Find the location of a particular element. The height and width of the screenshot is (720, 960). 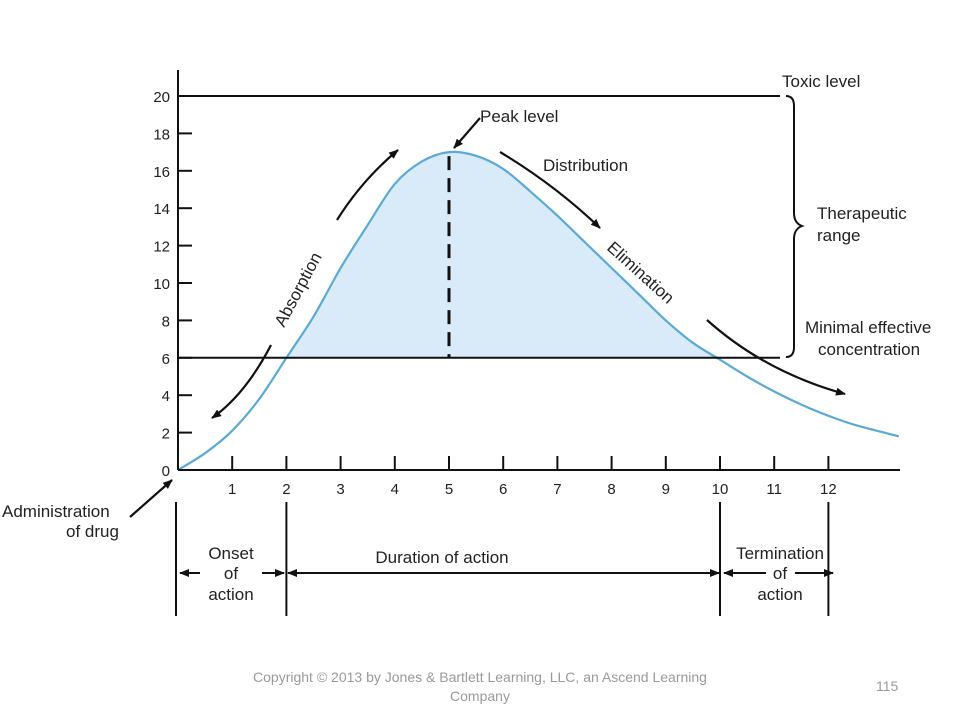

y-tick-label: 18 is located at coordinates (161, 134).